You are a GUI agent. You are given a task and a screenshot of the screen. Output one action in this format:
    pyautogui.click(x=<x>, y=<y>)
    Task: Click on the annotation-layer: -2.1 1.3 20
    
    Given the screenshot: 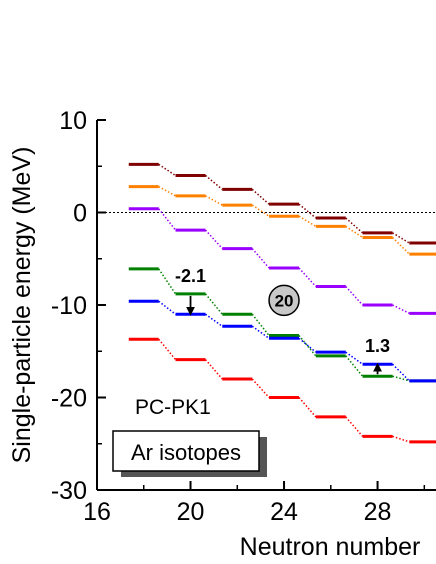 What is the action you would take?
    pyautogui.click(x=282, y=320)
    